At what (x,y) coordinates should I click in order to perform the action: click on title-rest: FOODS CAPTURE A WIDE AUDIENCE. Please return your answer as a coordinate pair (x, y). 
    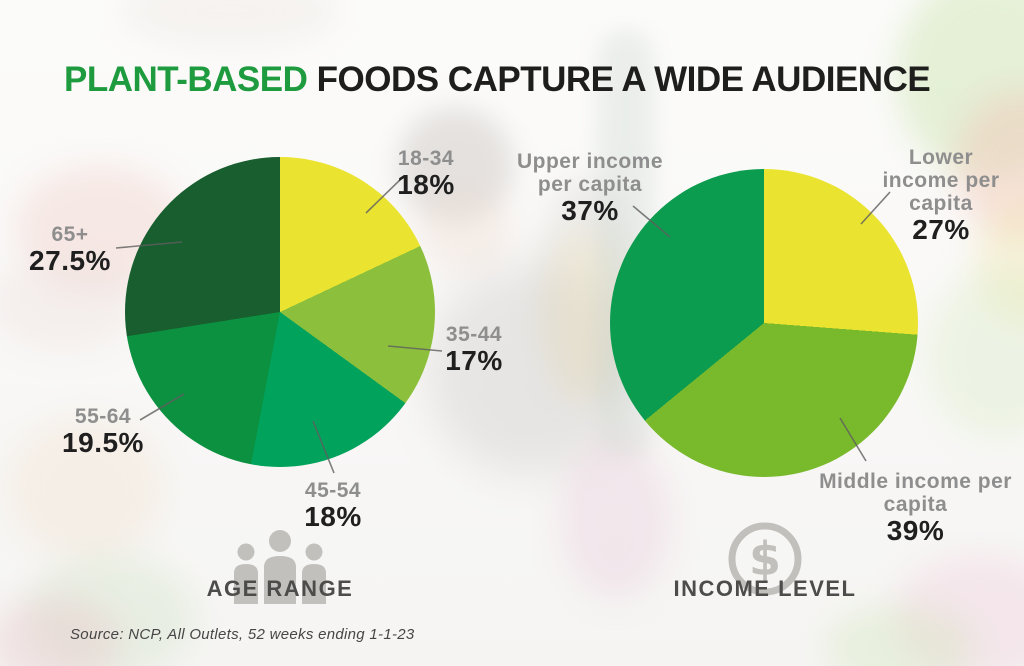
    Looking at the image, I should click on (619, 79).